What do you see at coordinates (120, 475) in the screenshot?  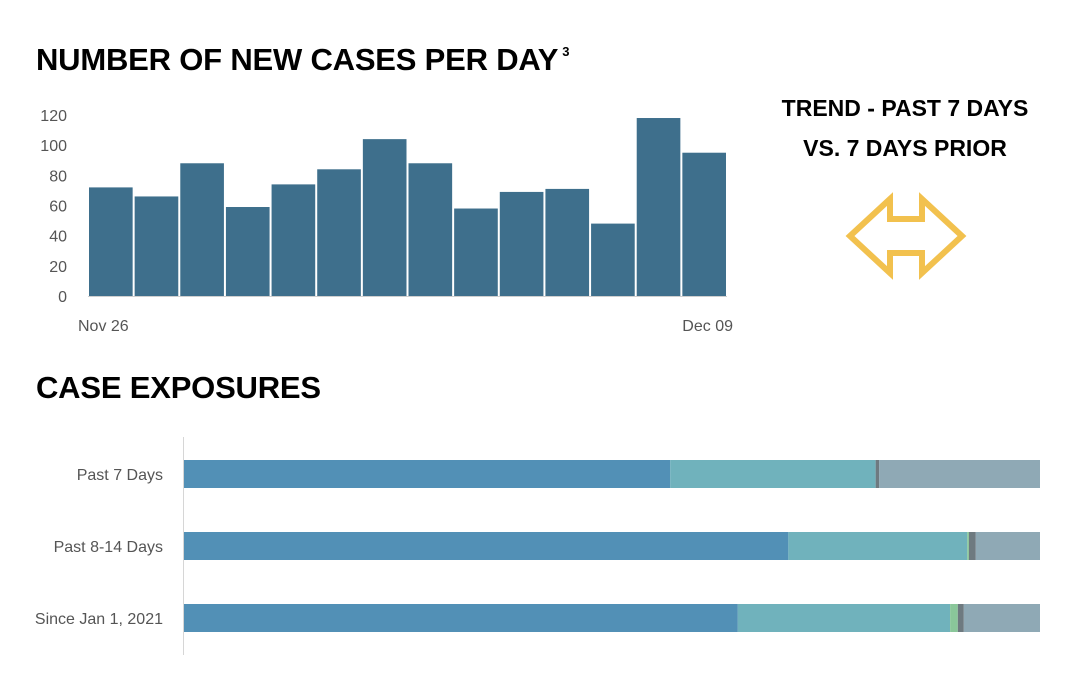 I see `category-label: Past 7 Days` at bounding box center [120, 475].